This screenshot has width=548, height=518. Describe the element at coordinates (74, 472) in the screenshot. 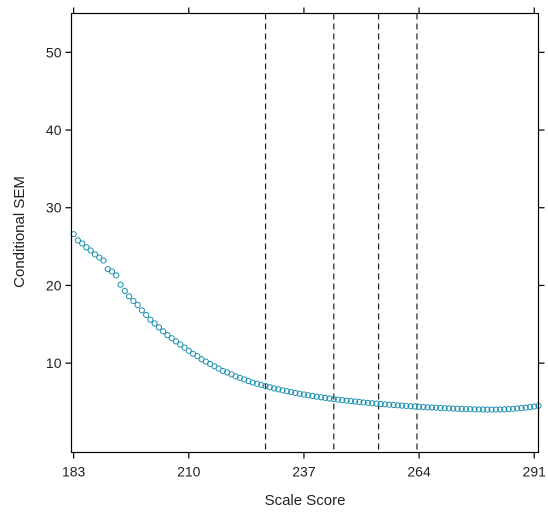

I see `x-tick-label: 183` at that location.